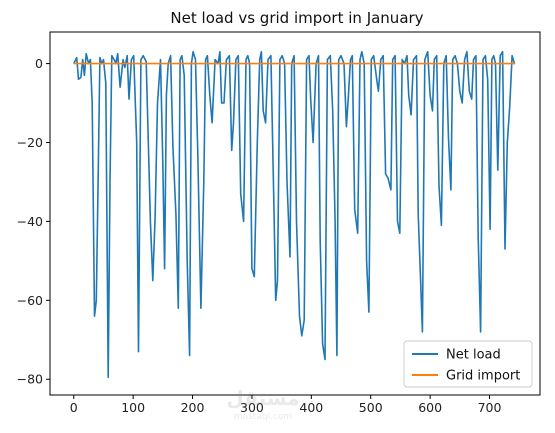 The image size is (555, 433). What do you see at coordinates (133, 407) in the screenshot?
I see `x-tick-label: 100` at bounding box center [133, 407].